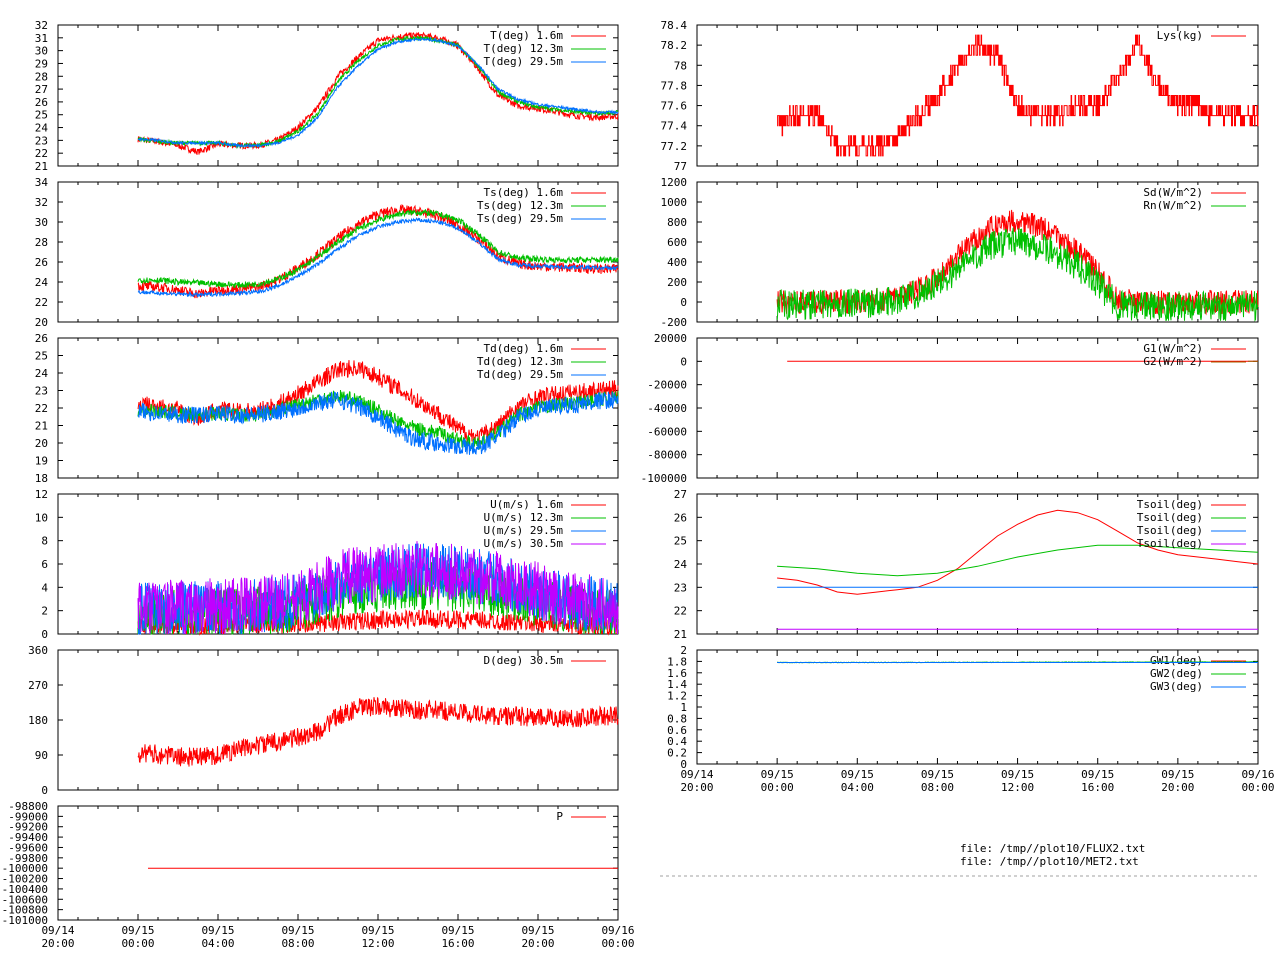 This screenshot has width=1280, height=960. What do you see at coordinates (677, 262) in the screenshot?
I see `y-tick-label: 400` at bounding box center [677, 262].